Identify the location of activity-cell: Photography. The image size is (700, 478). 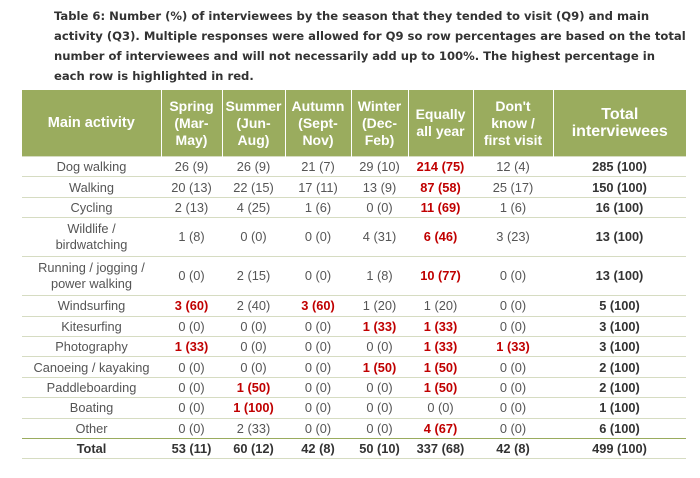
(91, 346).